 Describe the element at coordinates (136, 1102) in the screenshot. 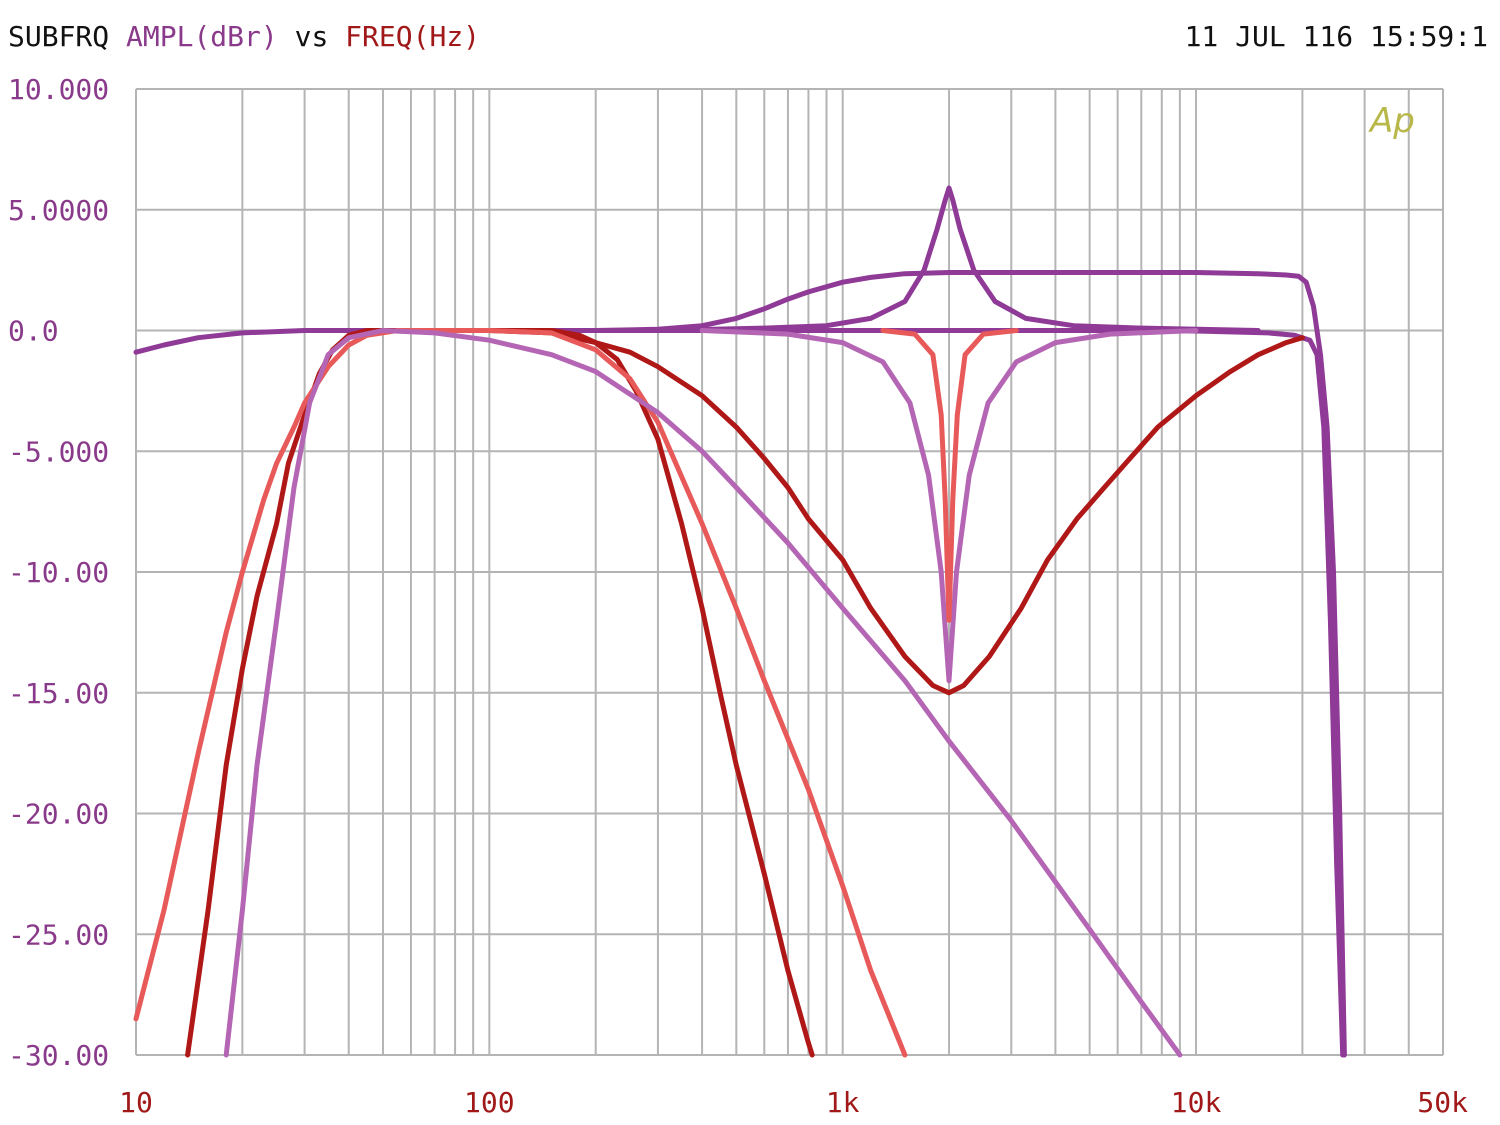

I see `x-tick-label: 10` at that location.